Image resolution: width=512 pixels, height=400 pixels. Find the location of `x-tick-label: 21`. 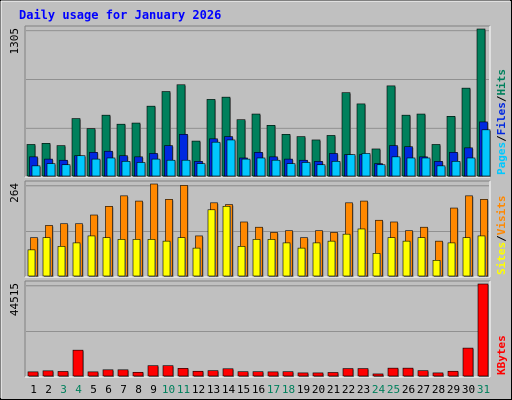

x-tick-label: 21 is located at coordinates (333, 389).